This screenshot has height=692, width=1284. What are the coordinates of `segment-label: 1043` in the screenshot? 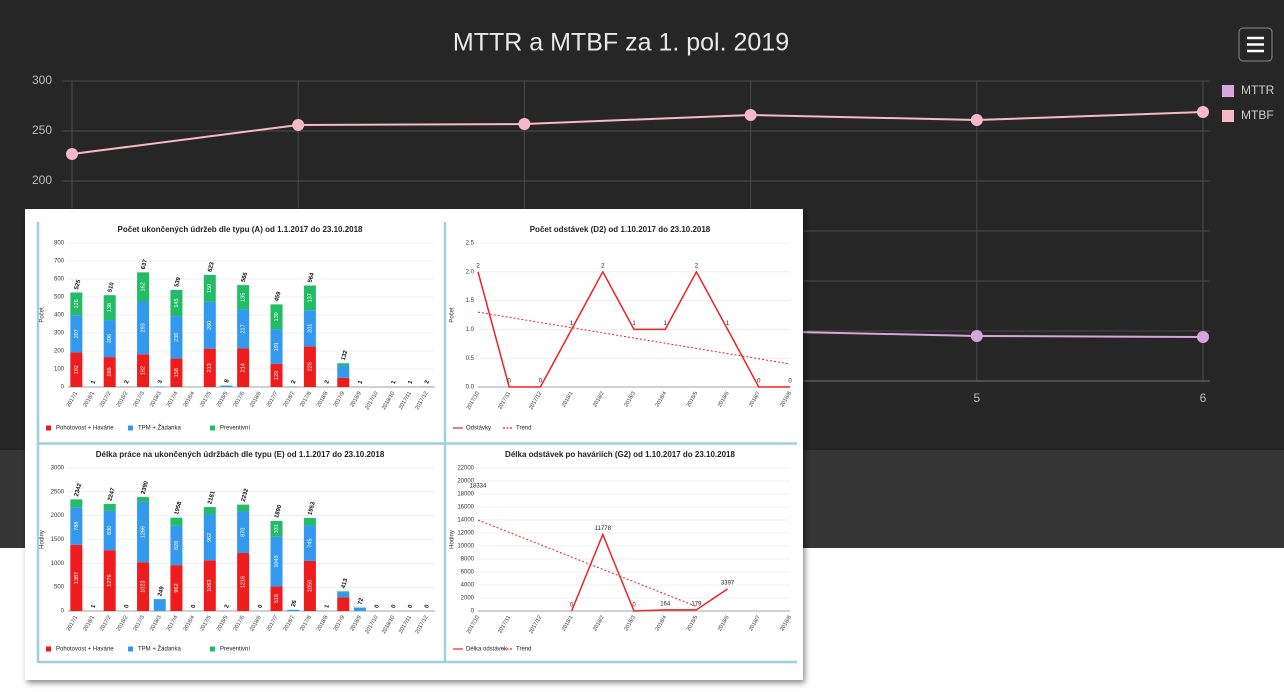 It's located at (277, 561).